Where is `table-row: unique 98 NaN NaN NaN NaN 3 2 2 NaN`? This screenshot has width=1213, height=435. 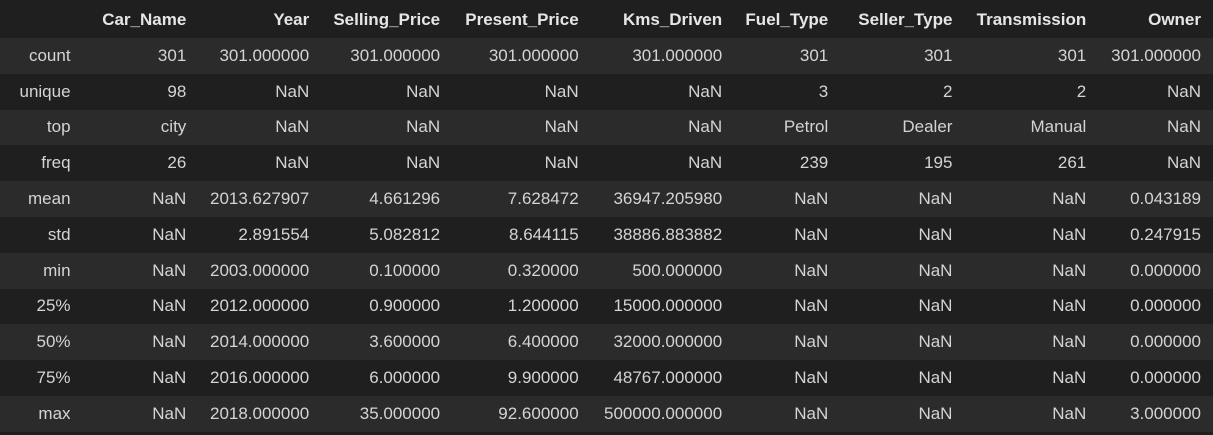
table-row: unique 98 NaN NaN NaN NaN 3 2 2 NaN is located at coordinates (606, 91).